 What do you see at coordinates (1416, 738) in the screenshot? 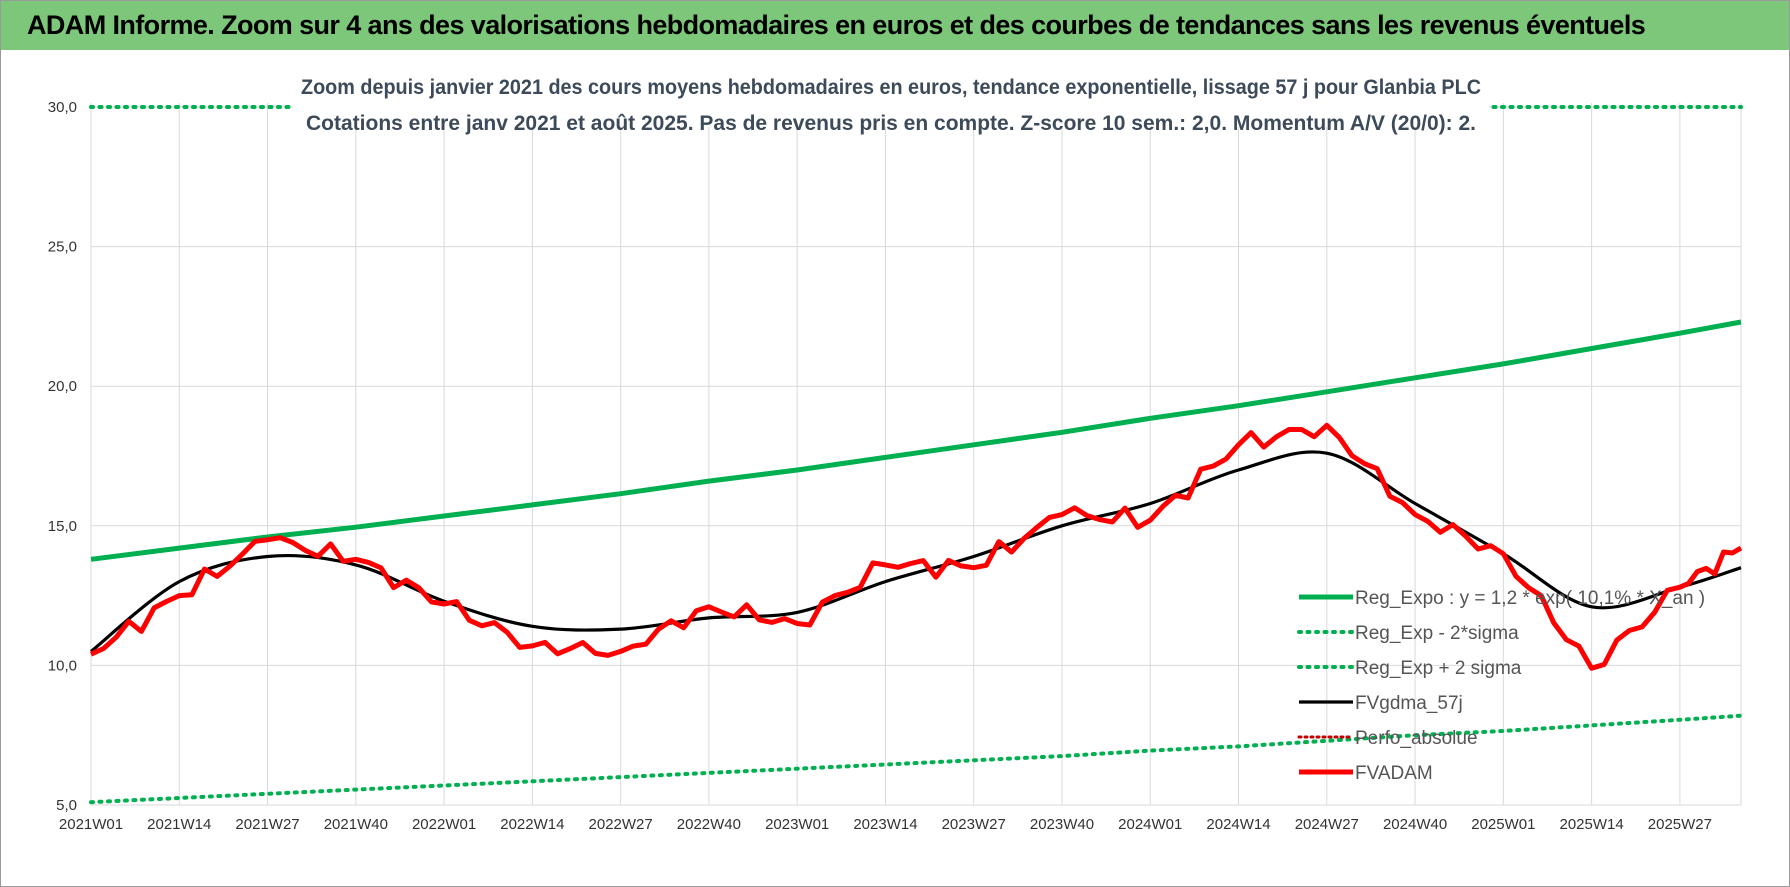
I see `legend-entry: Perfo_absolue` at bounding box center [1416, 738].